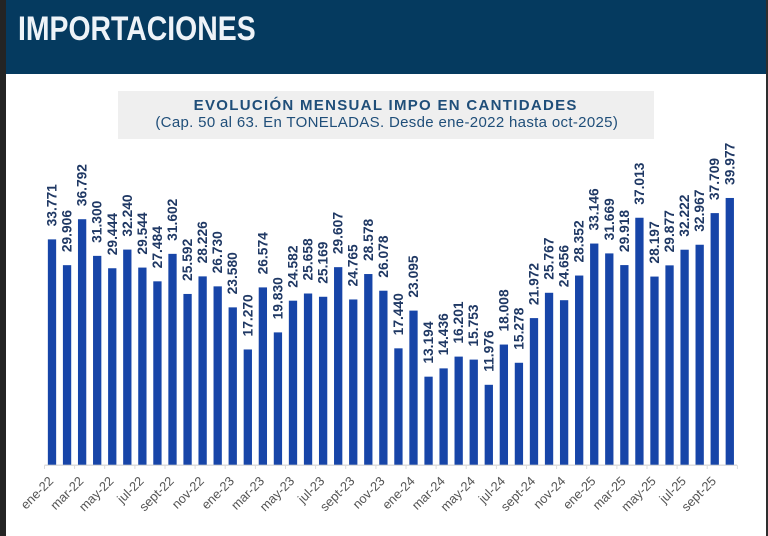 The width and height of the screenshot is (768, 536). I want to click on svg-text: 23.095, so click(413, 276).